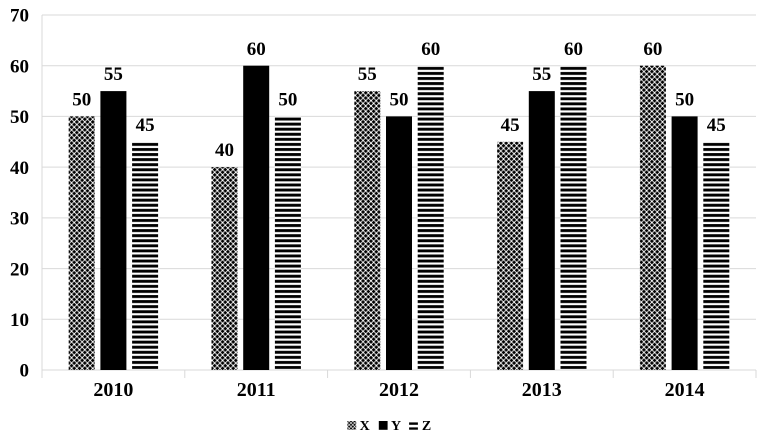 The width and height of the screenshot is (774, 446). What do you see at coordinates (685, 390) in the screenshot?
I see `svg-text: 2014` at bounding box center [685, 390].